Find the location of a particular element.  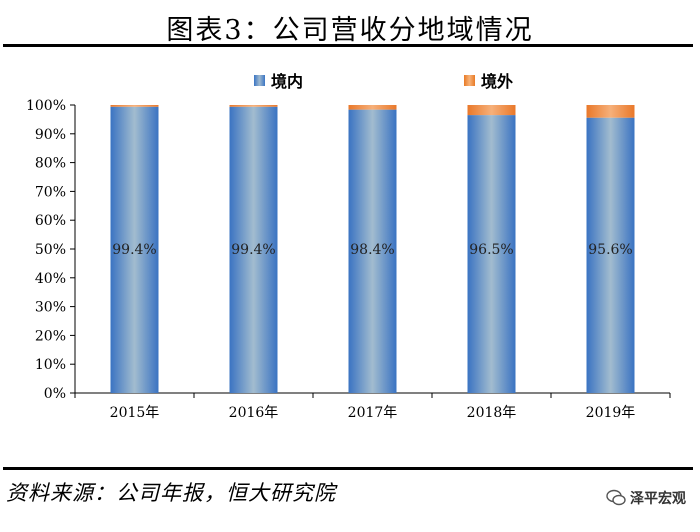

bar-domestic-2019年 is located at coordinates (610, 255).